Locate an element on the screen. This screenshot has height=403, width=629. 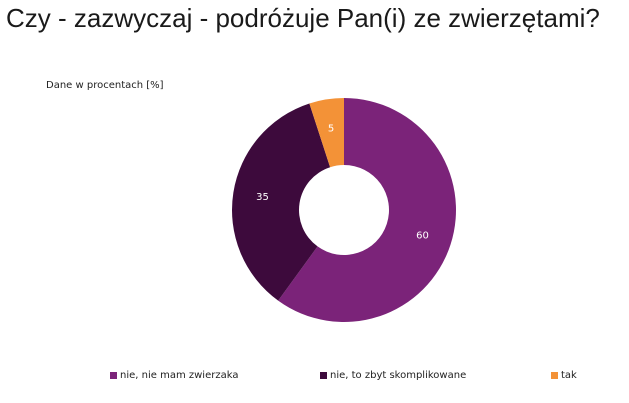
legend-item-tak: tak is located at coordinates (564, 375).